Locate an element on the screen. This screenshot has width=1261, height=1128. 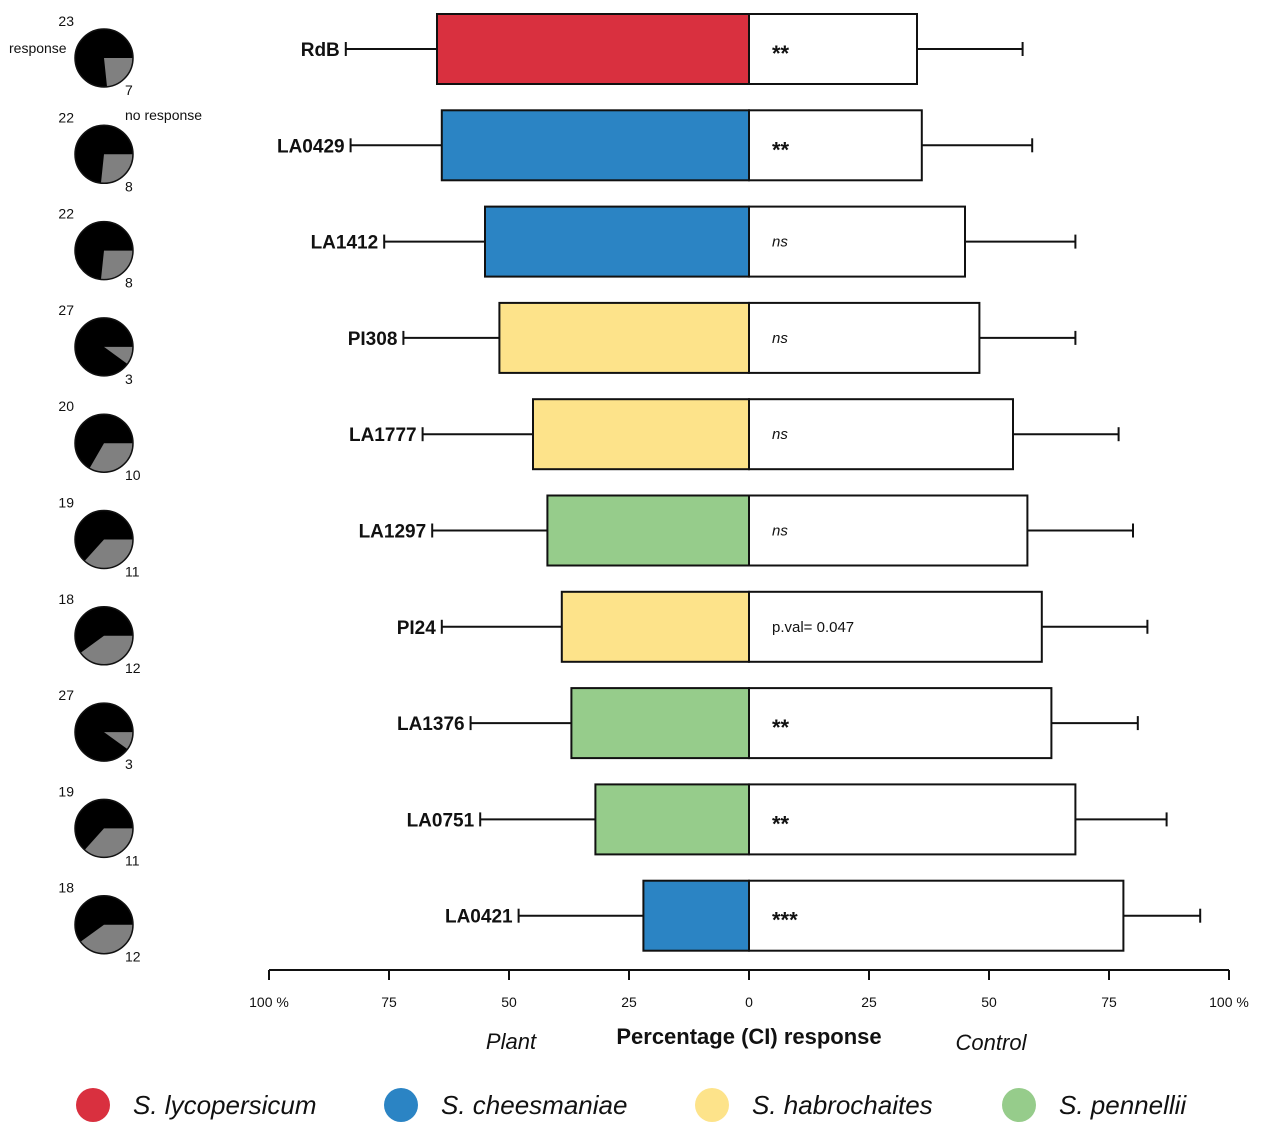
legend-label: S. pennellii is located at coordinates (1123, 1105).